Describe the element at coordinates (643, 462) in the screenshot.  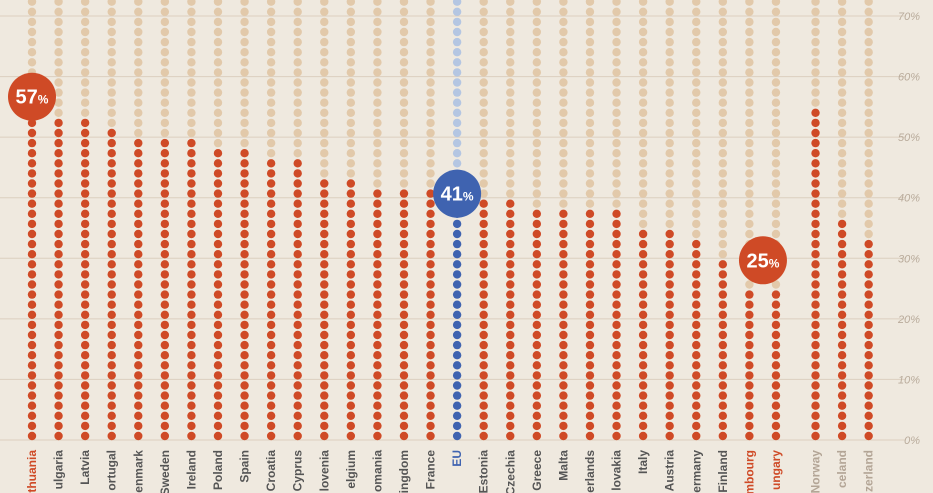
I see `x-tick-label: Italy` at that location.